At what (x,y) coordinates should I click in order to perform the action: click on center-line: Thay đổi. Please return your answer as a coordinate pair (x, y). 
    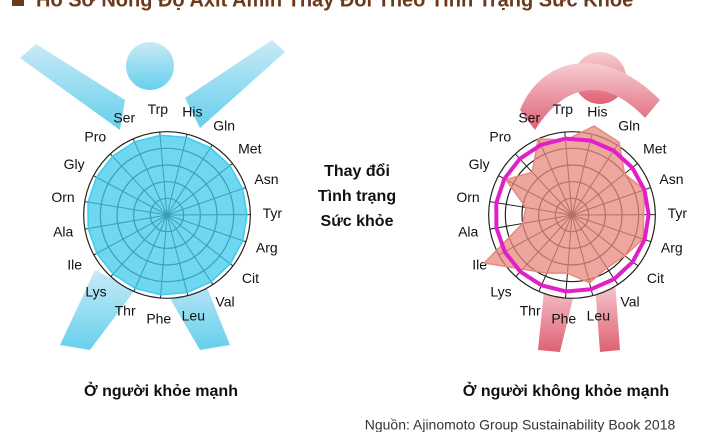
    Looking at the image, I should click on (357, 171).